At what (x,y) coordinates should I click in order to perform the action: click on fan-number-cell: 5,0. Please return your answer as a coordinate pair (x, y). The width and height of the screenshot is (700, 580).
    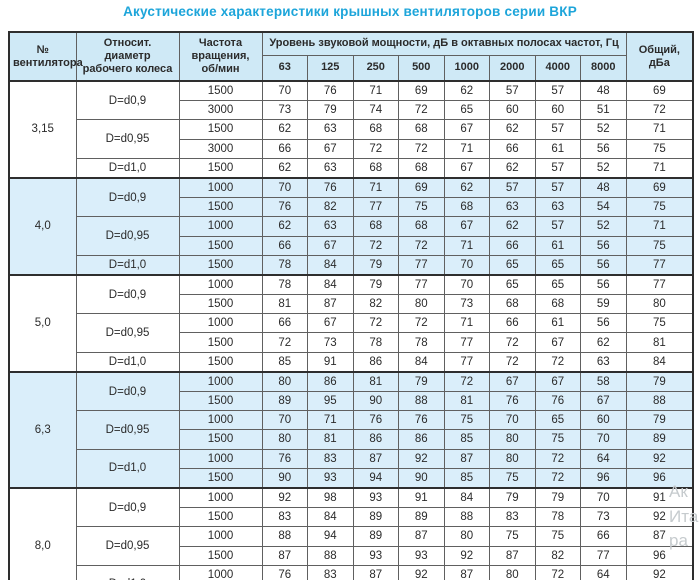
    Looking at the image, I should click on (42, 323).